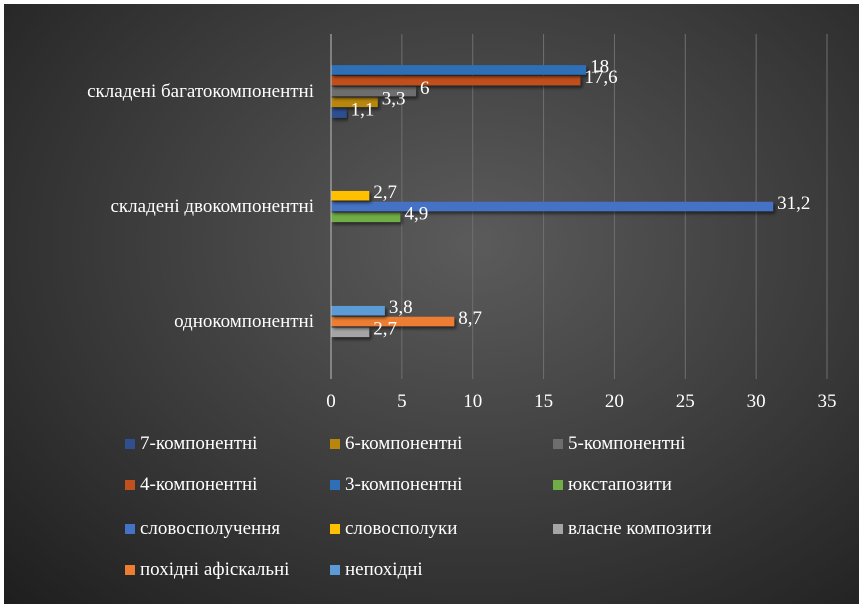 The width and height of the screenshot is (864, 608). I want to click on data-label: 3,8, so click(401, 307).